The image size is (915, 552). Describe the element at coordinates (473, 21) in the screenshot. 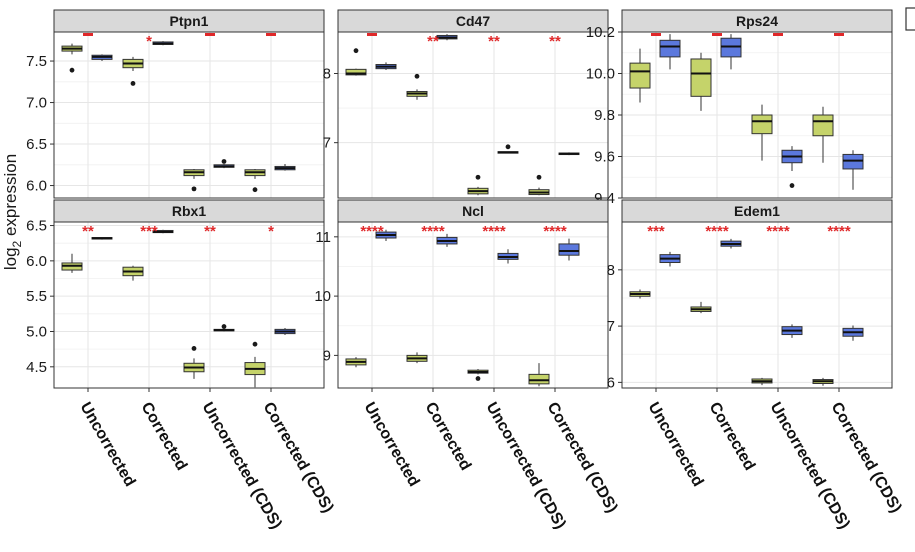

I see `panel-title: Cd47` at that location.